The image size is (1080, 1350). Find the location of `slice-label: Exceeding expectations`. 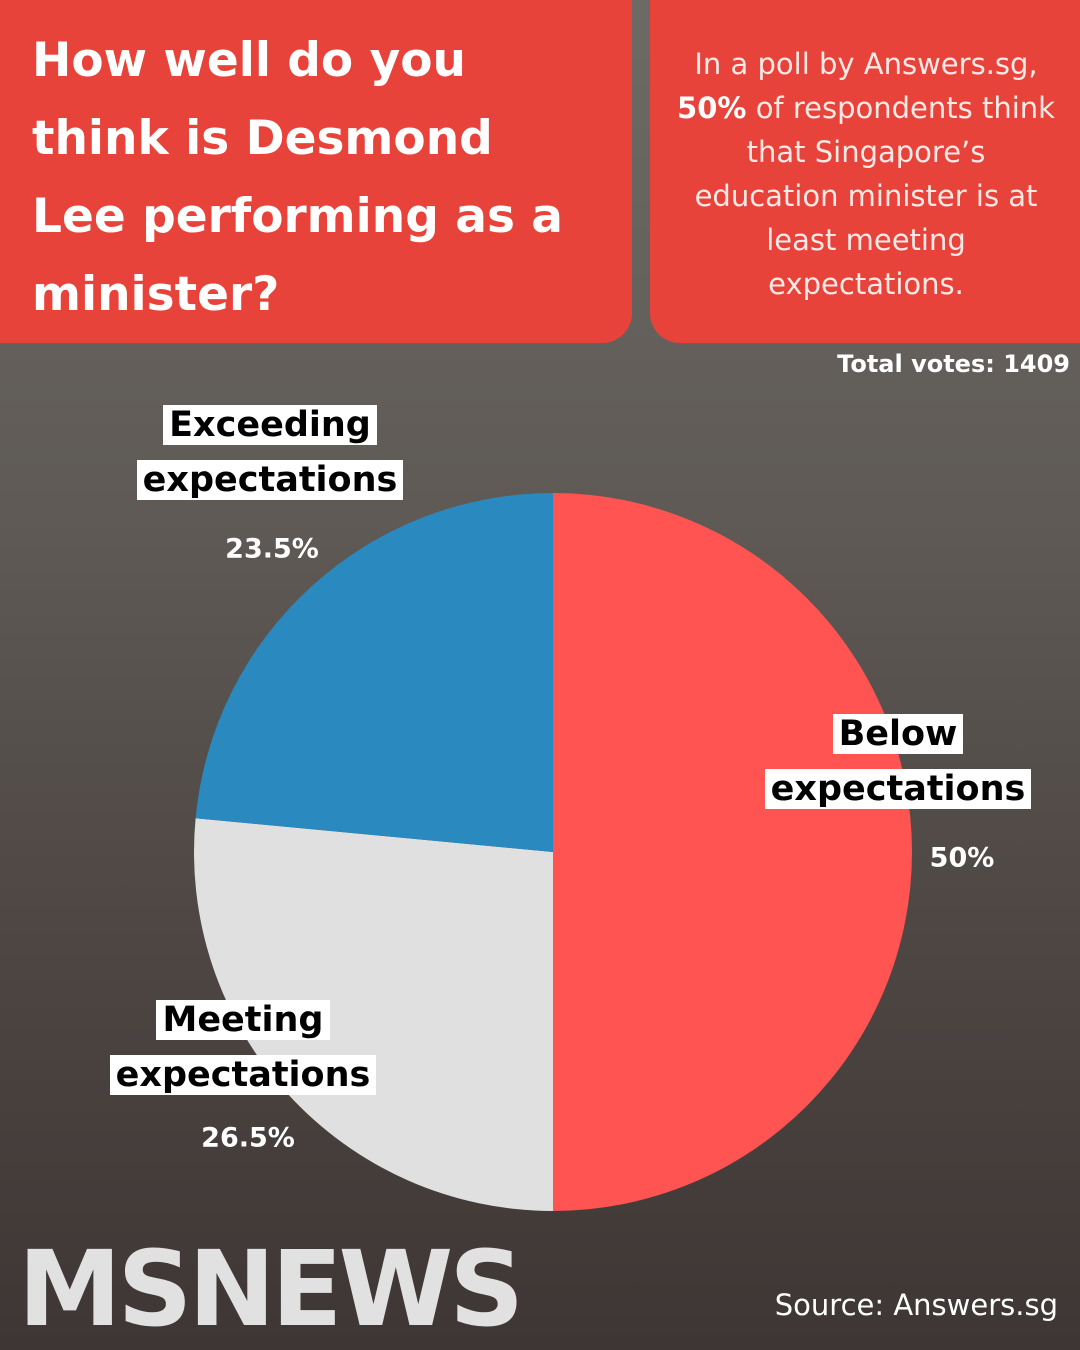

slice-label: Exceeding expectations is located at coordinates (270, 453).